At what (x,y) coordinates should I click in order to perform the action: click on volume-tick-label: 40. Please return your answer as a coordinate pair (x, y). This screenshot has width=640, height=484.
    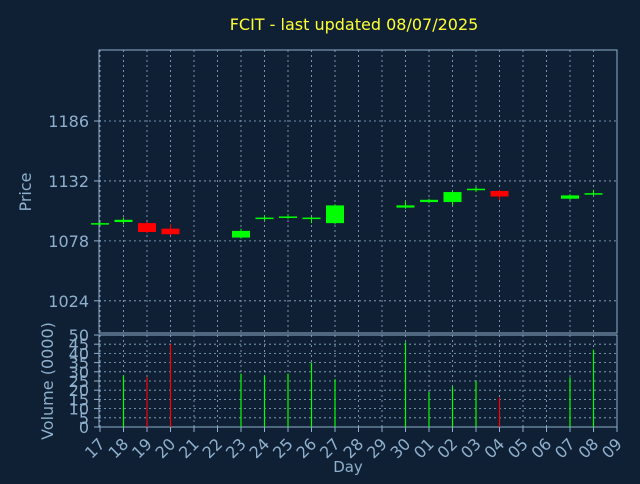
    Looking at the image, I should click on (79, 353).